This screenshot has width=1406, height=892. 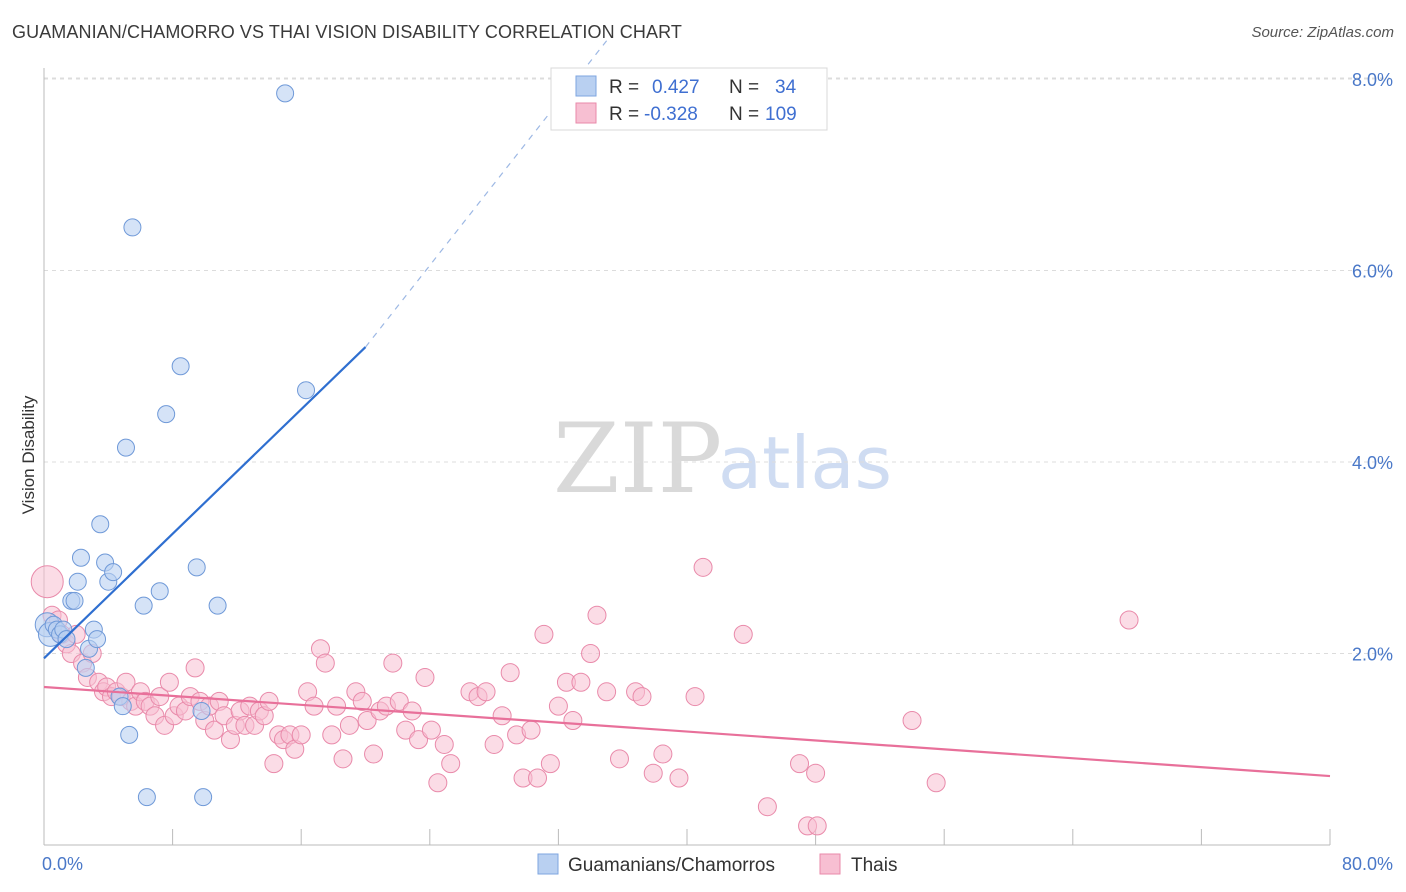 I want to click on legend-swatch-blue, so click(x=586, y=86).